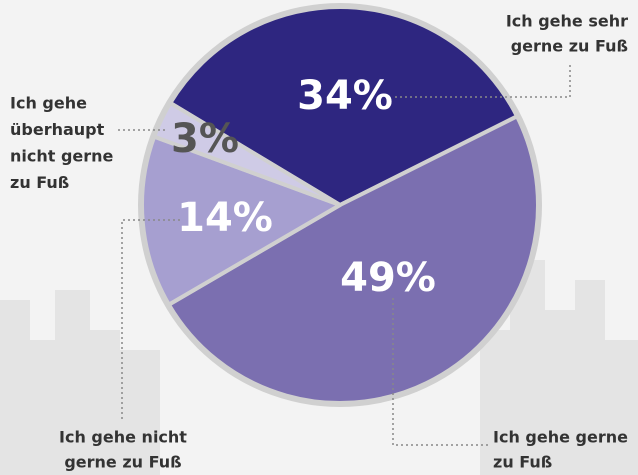  I want to click on category-label: Ich gehe nicht, so click(123, 437).